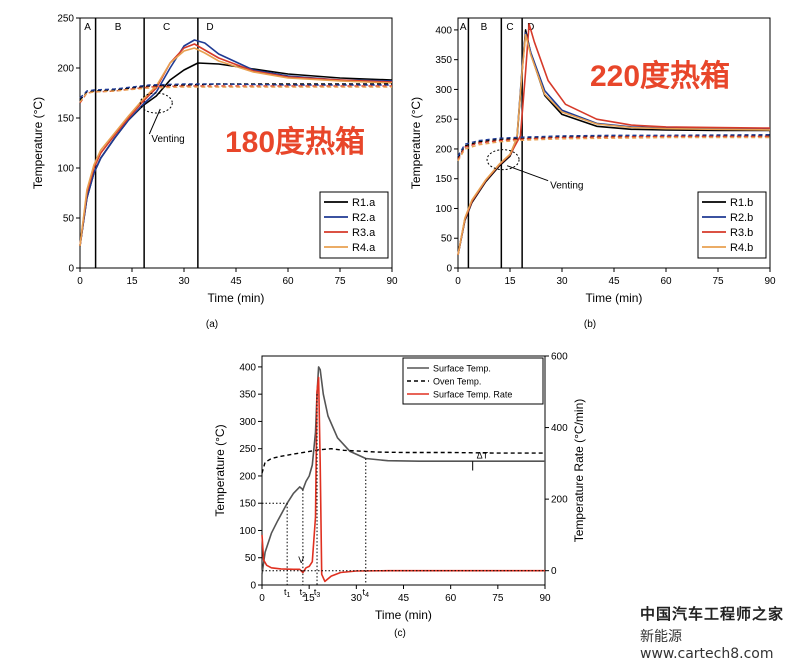 This screenshot has width=809, height=662. I want to click on series-line-r4-b, so click(614, 144).